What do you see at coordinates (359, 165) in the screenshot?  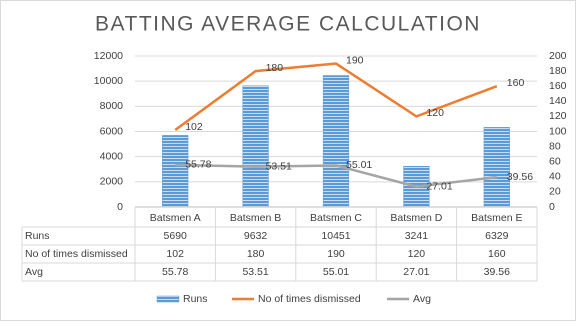 I see `data-label: 55.01` at bounding box center [359, 165].